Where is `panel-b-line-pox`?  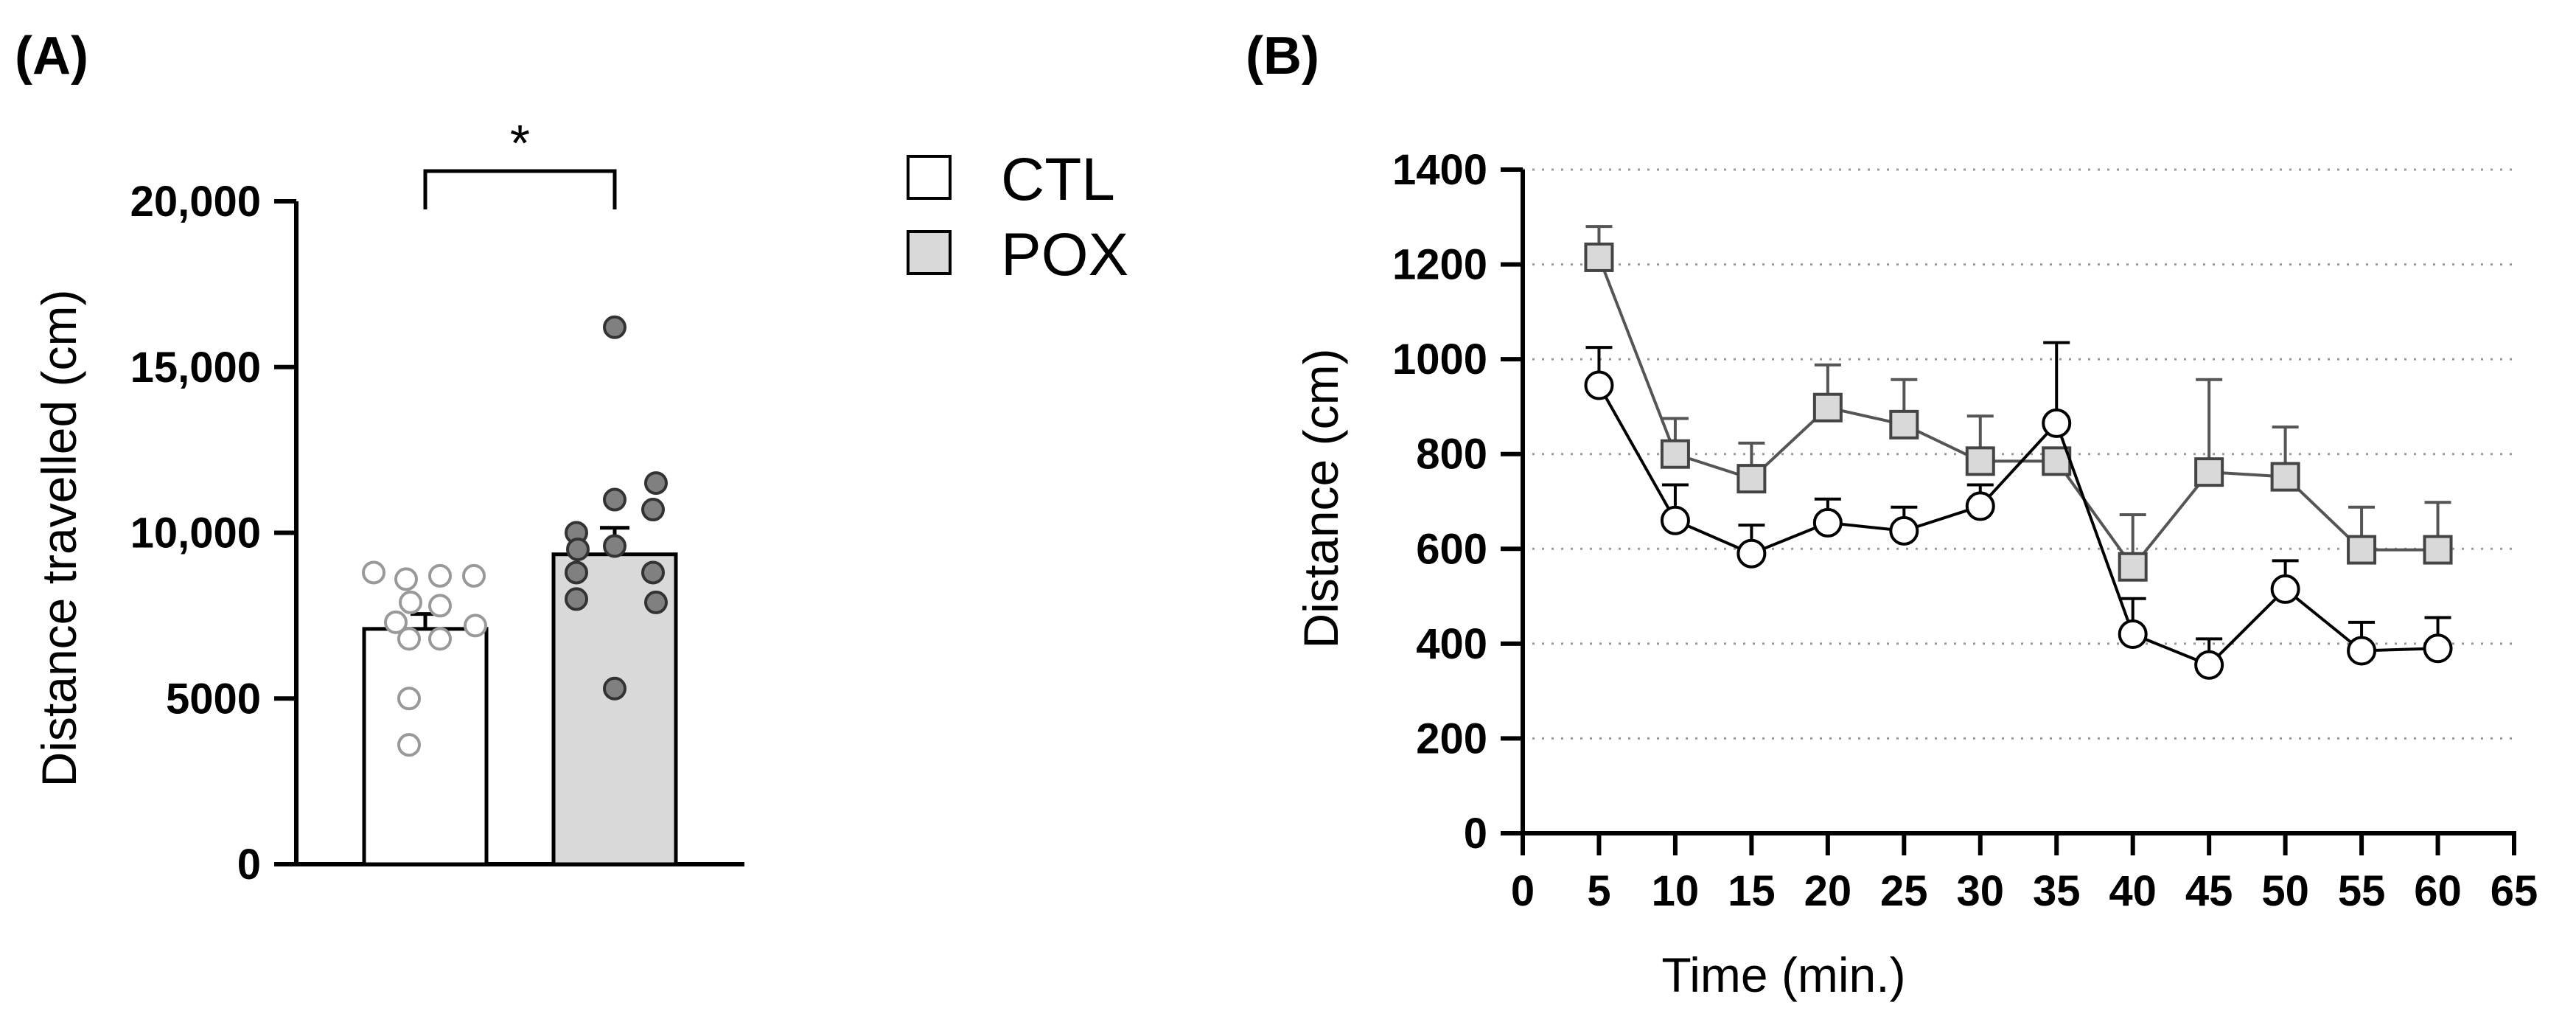 panel-b-line-pox is located at coordinates (2017, 413).